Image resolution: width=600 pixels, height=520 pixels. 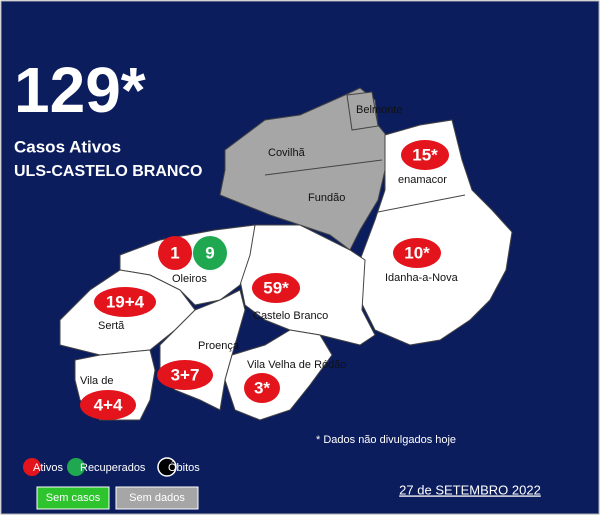 I want to click on place-label: Castelo Branco, so click(x=290, y=316).